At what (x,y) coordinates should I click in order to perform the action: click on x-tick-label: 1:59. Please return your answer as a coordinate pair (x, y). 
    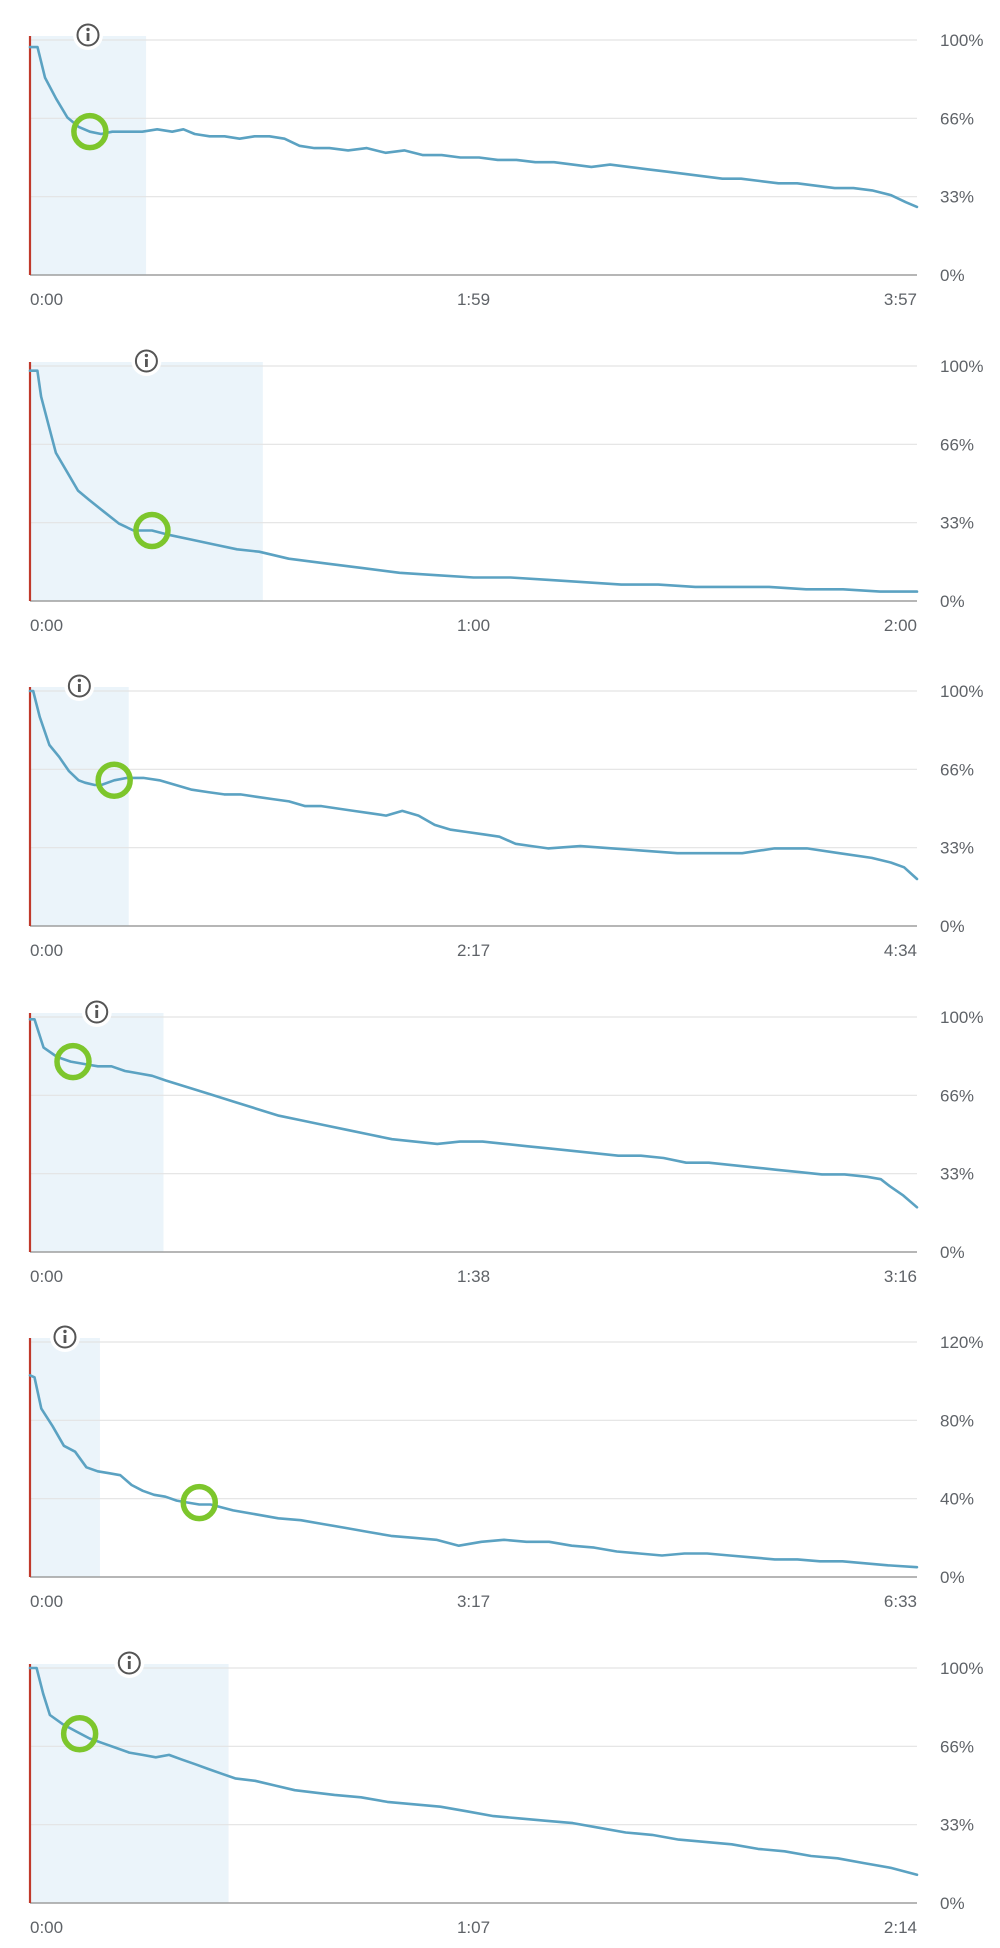
    Looking at the image, I should click on (473, 299).